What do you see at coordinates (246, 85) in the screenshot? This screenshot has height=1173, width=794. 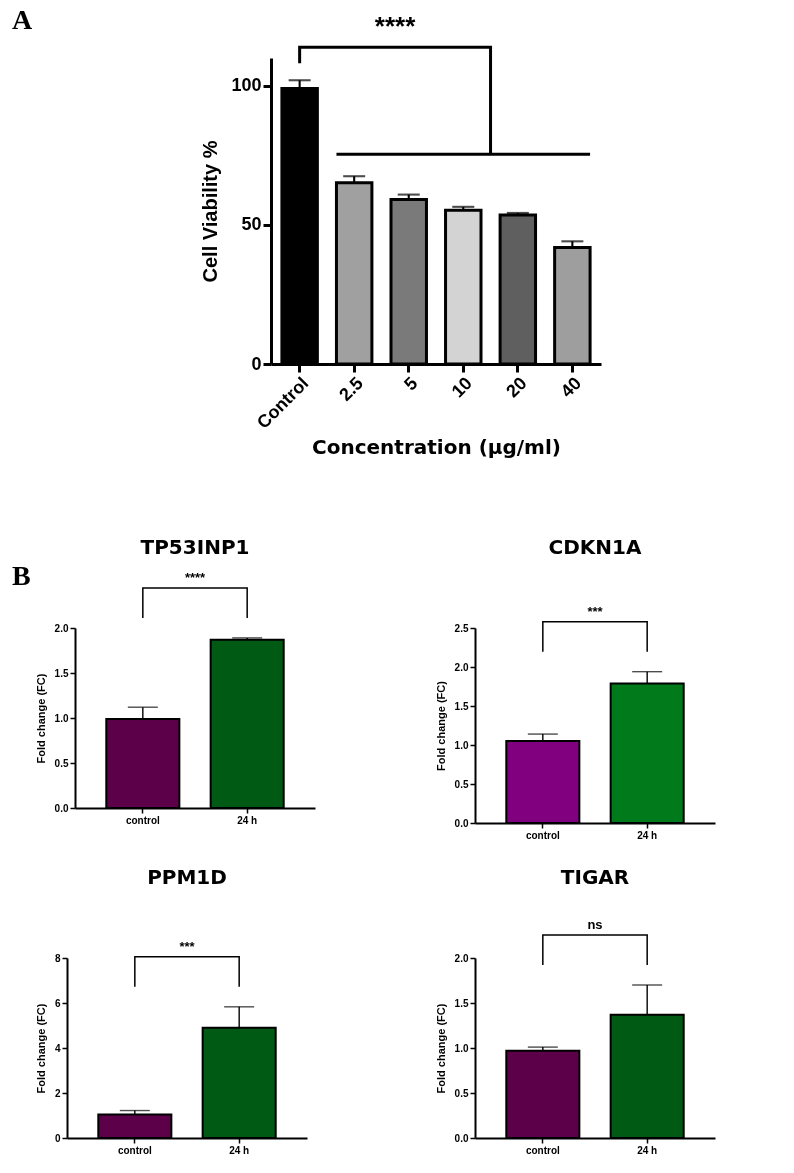 I see `y-tick-label: 100` at bounding box center [246, 85].